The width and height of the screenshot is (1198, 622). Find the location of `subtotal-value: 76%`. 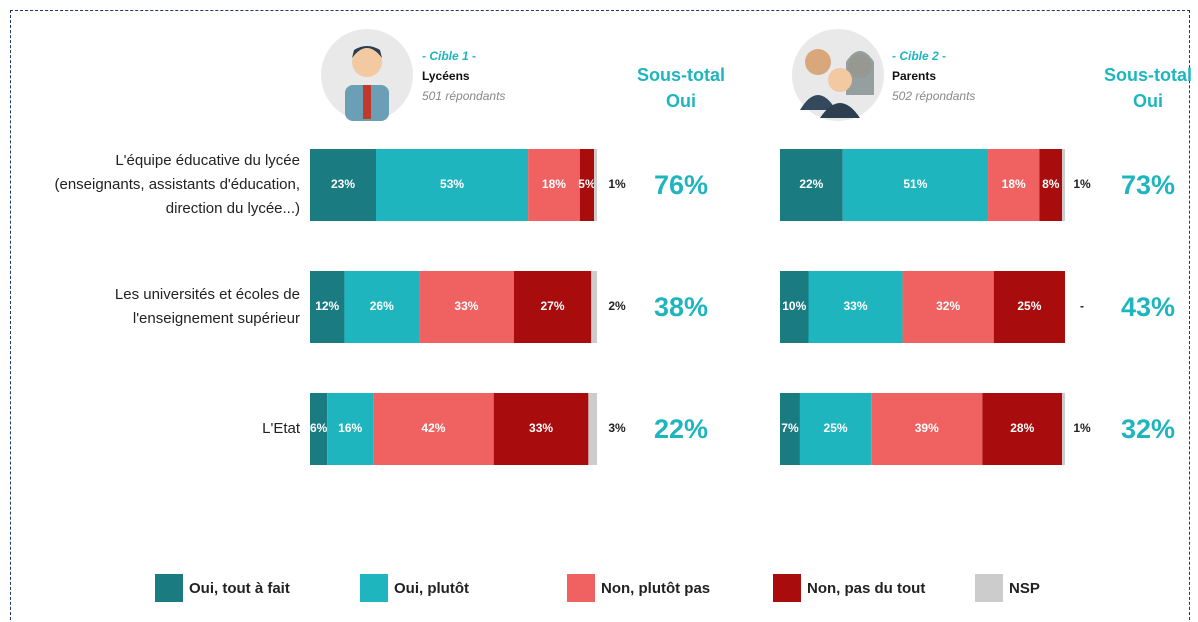

subtotal-value: 76% is located at coordinates (681, 185).